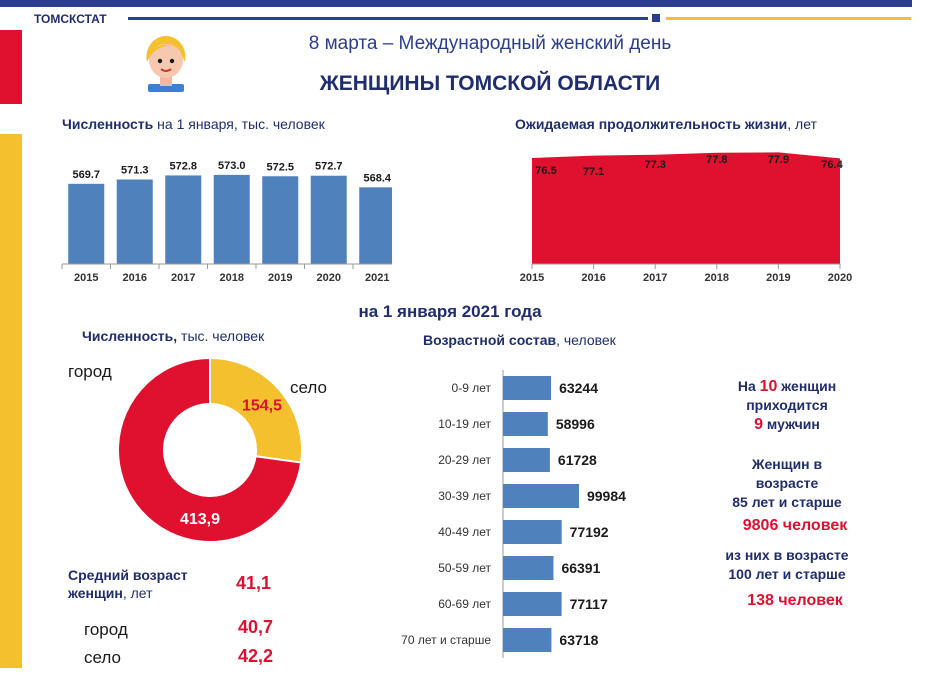  I want to click on population-year-label: 2021, so click(377, 278).